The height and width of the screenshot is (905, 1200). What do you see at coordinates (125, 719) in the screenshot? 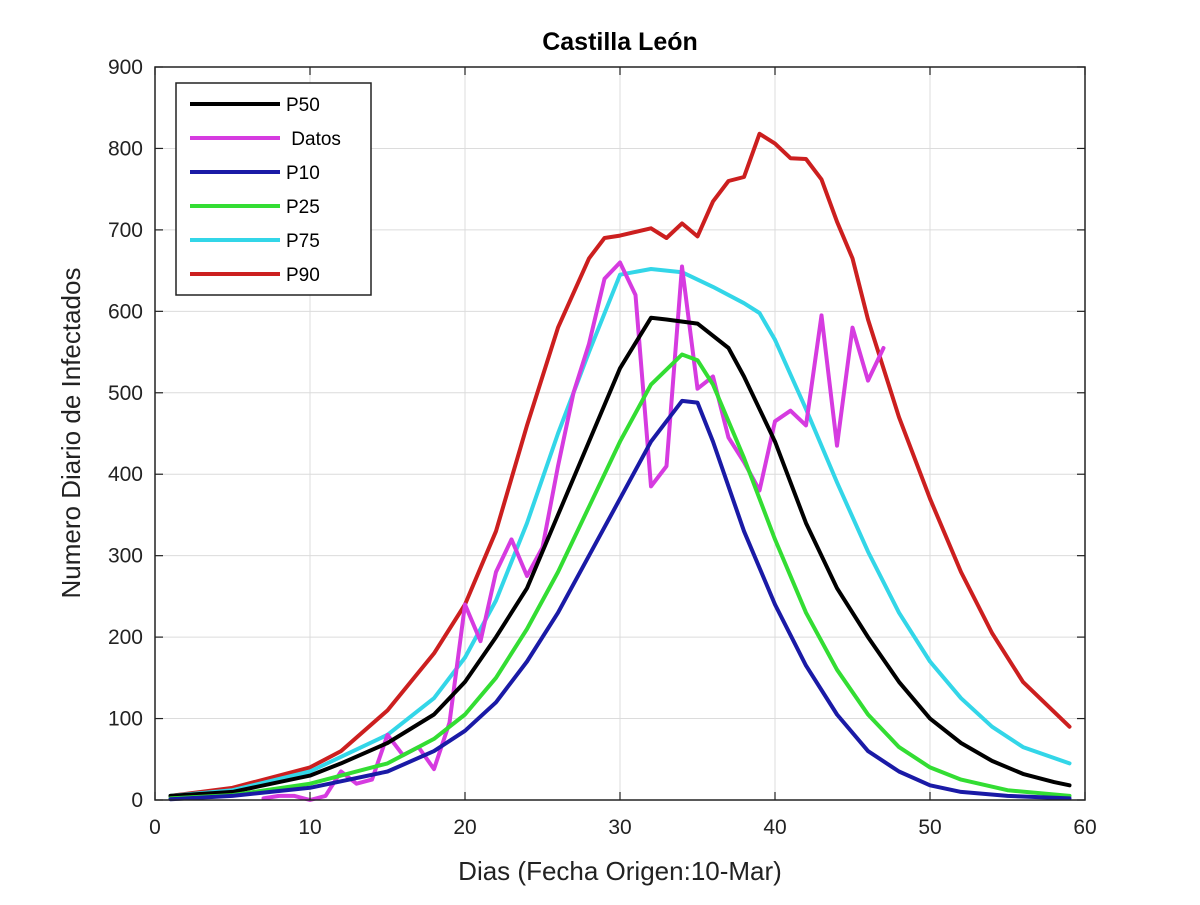
I see `y-tick-label: 100` at bounding box center [125, 719].